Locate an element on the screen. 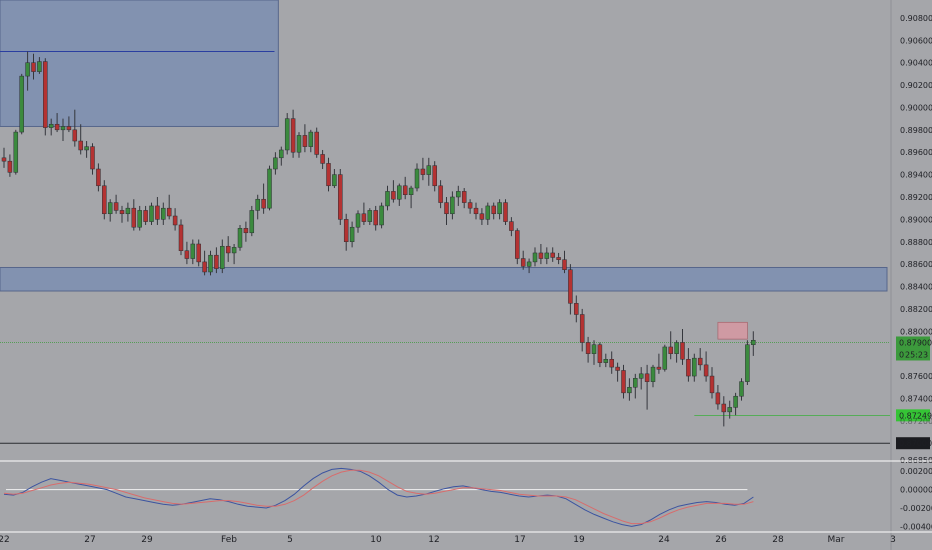  price-tick-label: 0.88000 is located at coordinates (916, 331).